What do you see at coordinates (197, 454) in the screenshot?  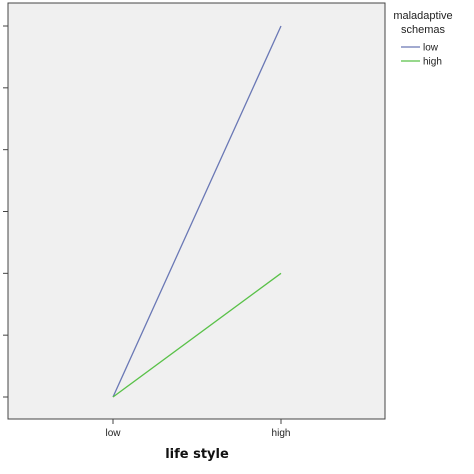 I see `x-axis-title: life style` at bounding box center [197, 454].